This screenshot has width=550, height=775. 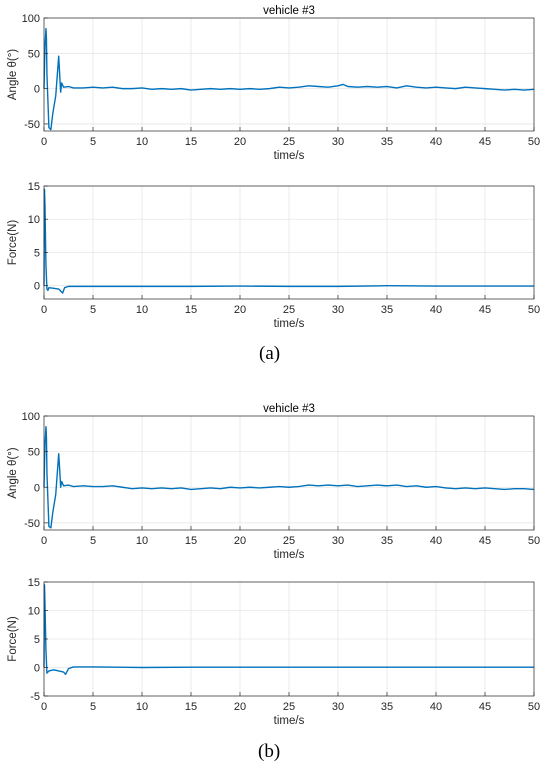 I want to click on y-tick-label: -5, so click(x=35, y=697).